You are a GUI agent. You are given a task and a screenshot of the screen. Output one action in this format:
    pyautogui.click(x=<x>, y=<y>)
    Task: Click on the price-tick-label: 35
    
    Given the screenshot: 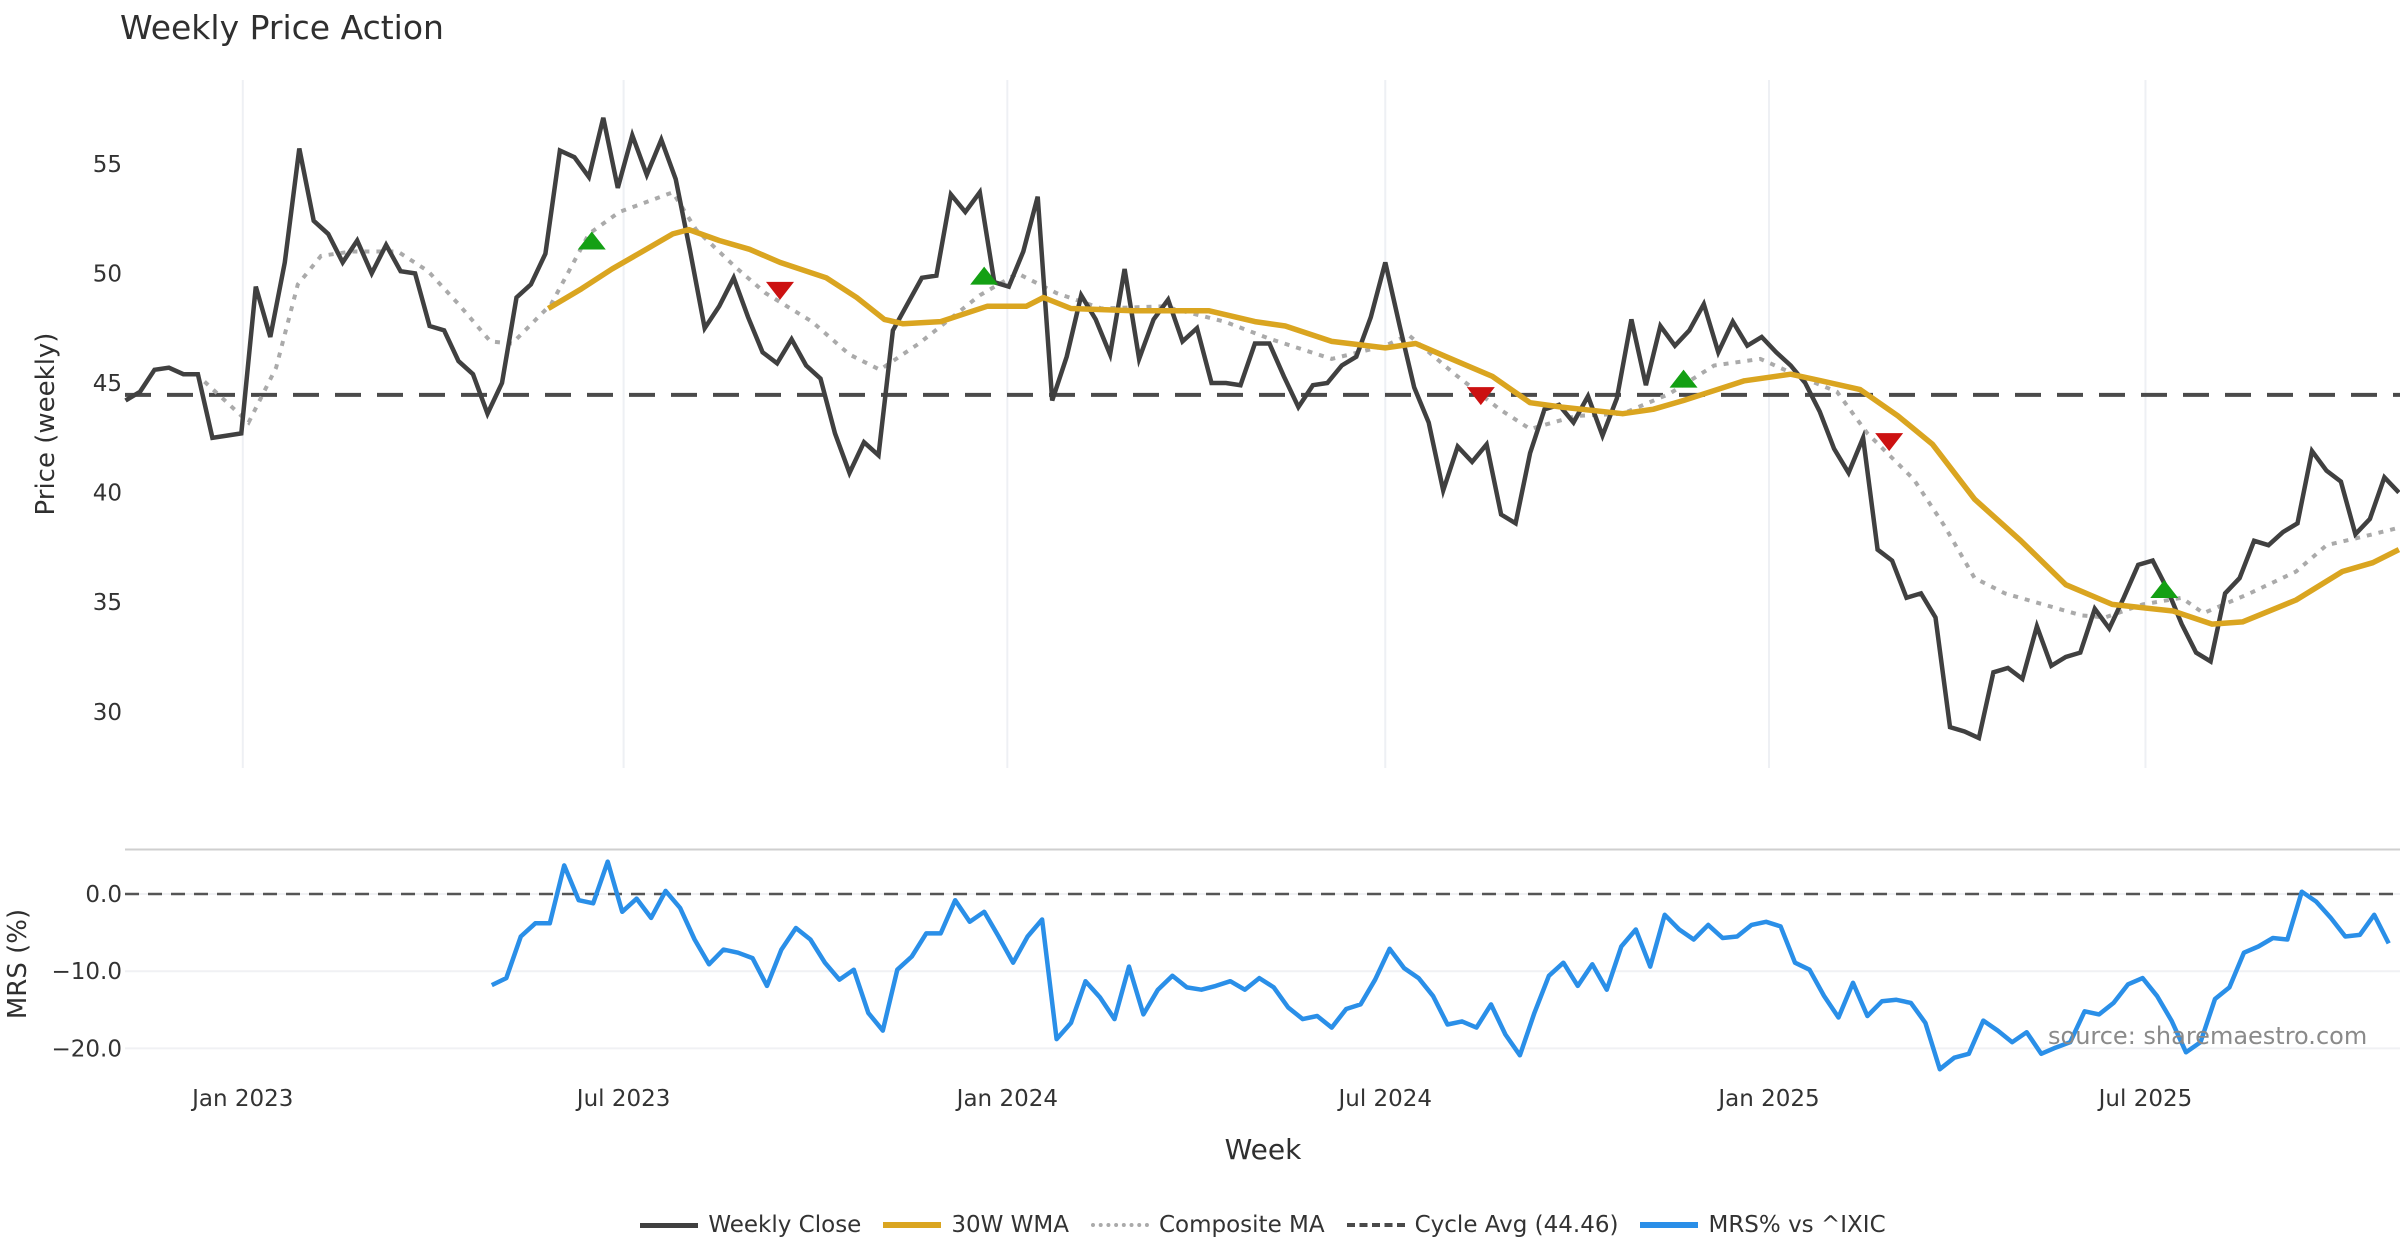 What is the action you would take?
    pyautogui.click(x=107, y=603)
    